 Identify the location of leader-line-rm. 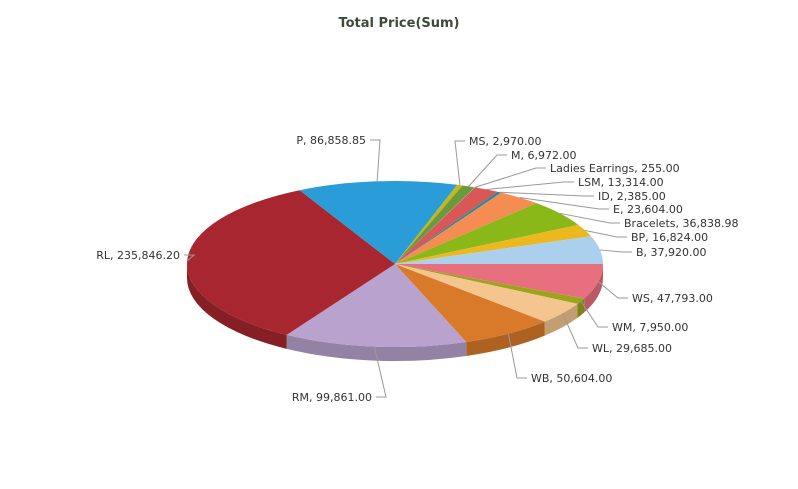
(380, 372).